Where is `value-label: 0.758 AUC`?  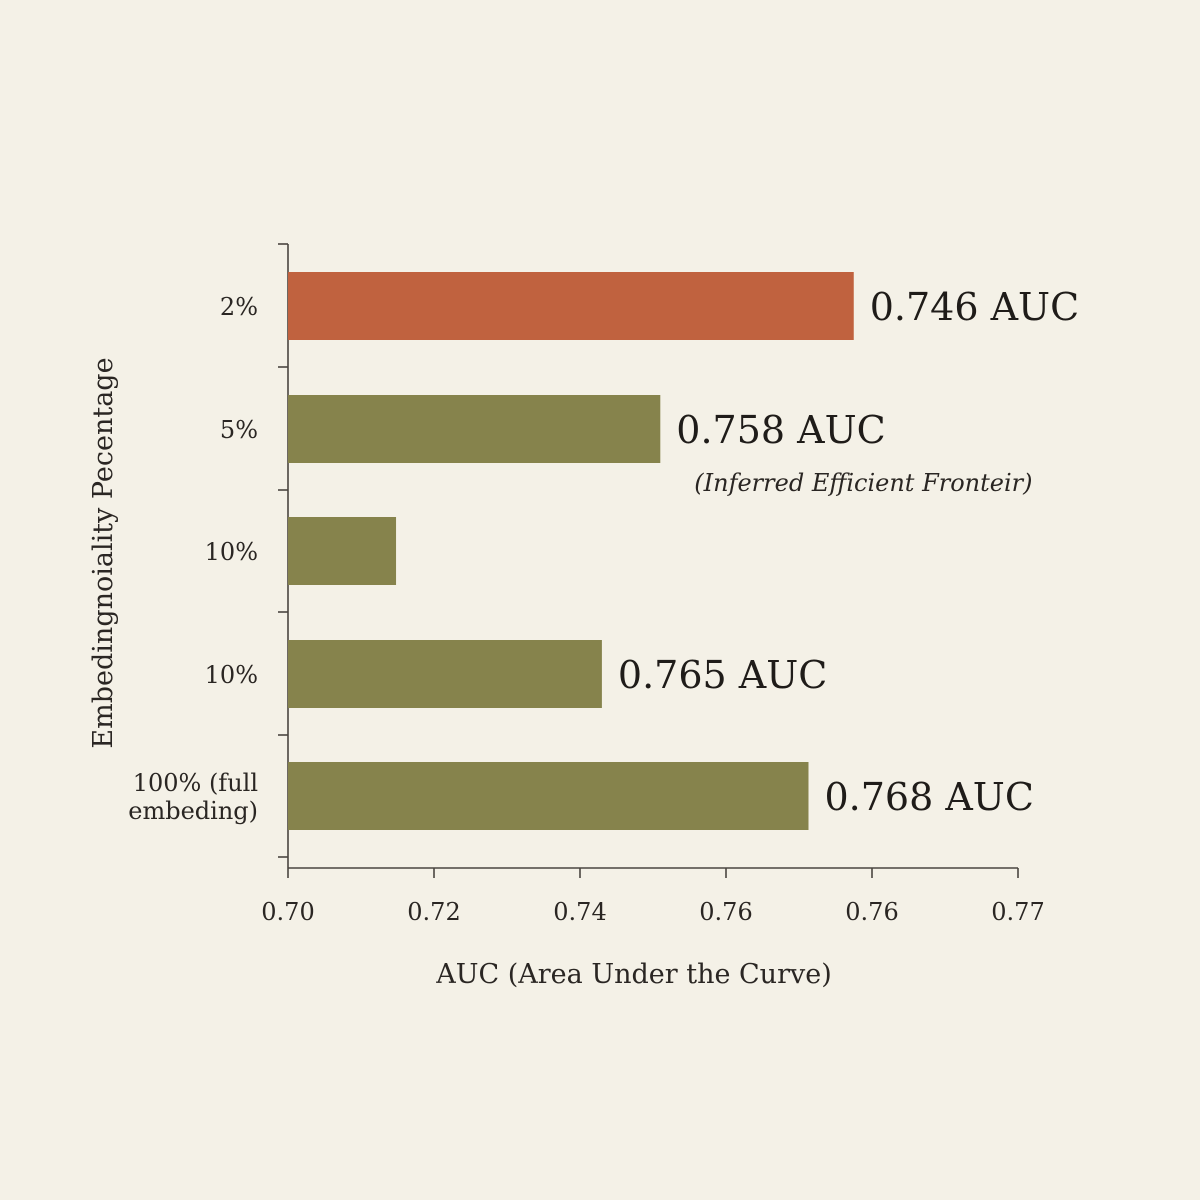 value-label: 0.758 AUC is located at coordinates (780, 430).